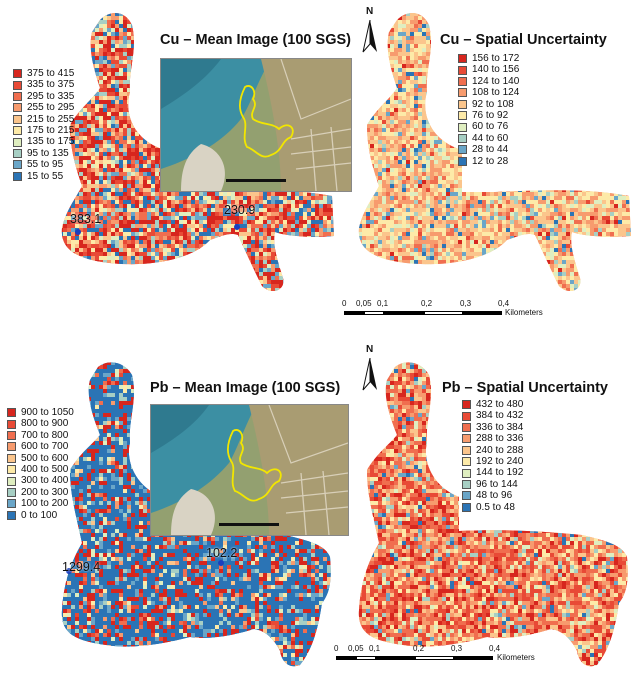 This screenshot has width=631, height=675. I want to click on legend-label: 175 to 215, so click(50, 130).